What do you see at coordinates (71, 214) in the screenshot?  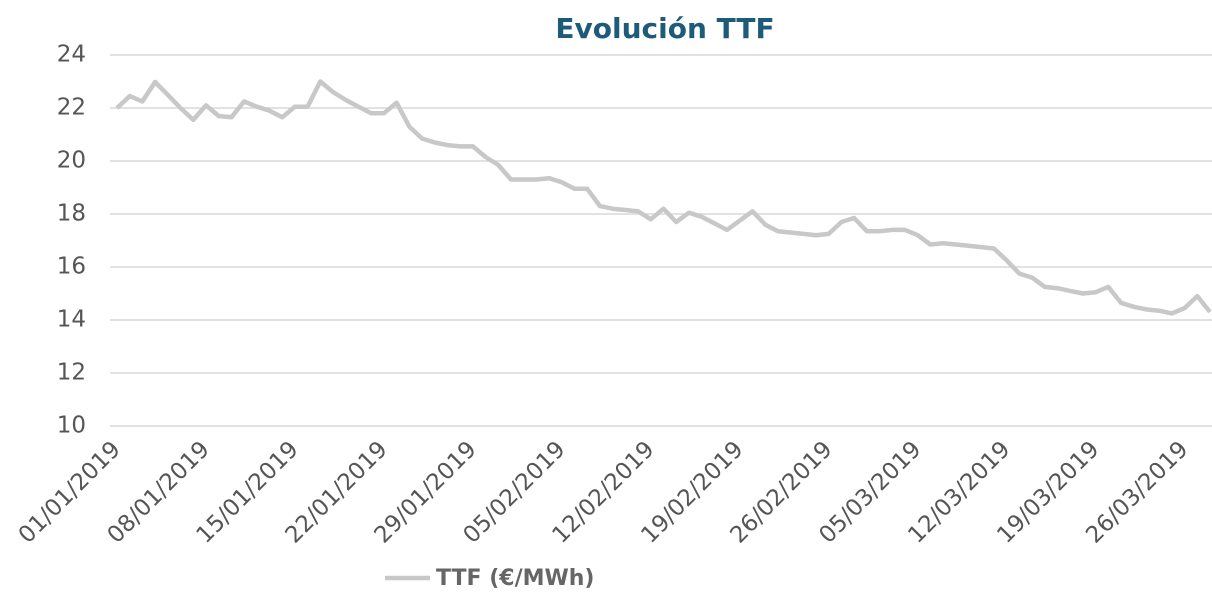 I see `y-tick-label: 18` at bounding box center [71, 214].